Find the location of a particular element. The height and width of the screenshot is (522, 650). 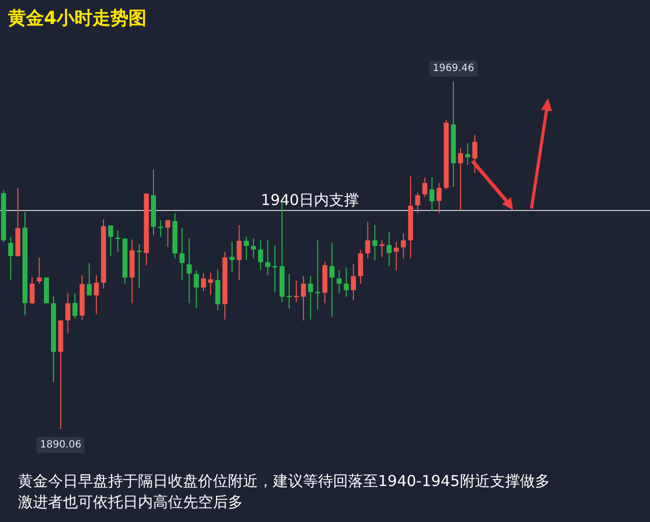

chart-title: 黄金4小时走势图 is located at coordinates (77, 18).